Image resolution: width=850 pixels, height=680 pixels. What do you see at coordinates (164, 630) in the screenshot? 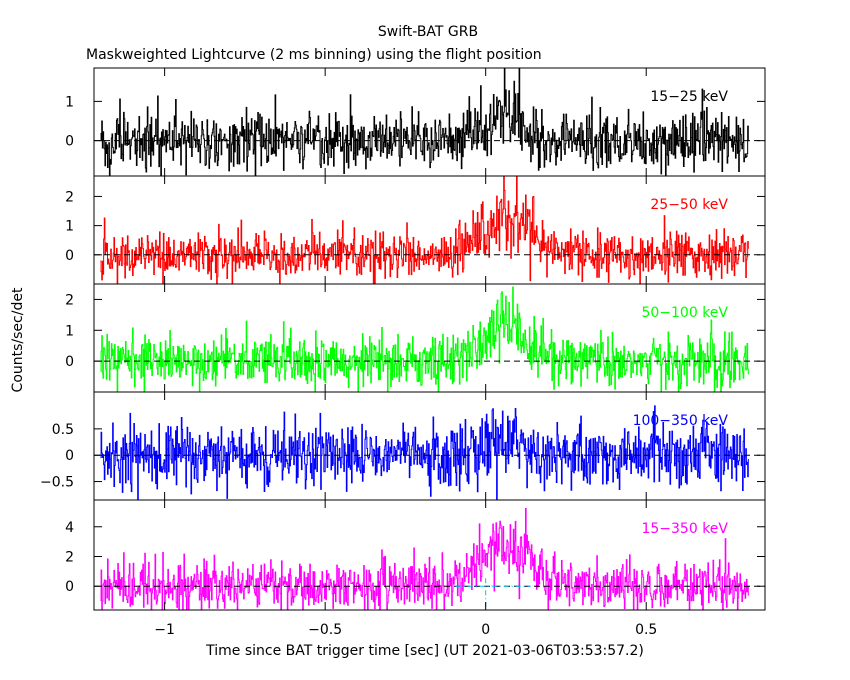
I see `x-tick-label: −1` at bounding box center [164, 630].